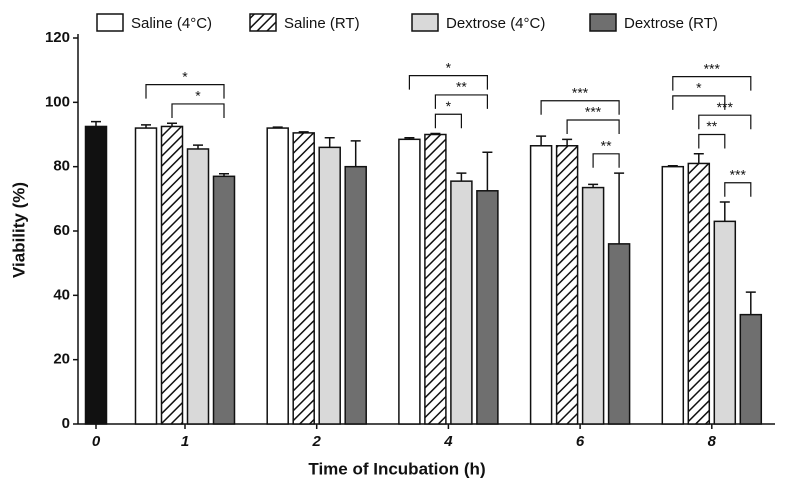 This screenshot has width=793, height=498. Describe the element at coordinates (61, 359) in the screenshot. I see `y-tick-label: 20` at that location.